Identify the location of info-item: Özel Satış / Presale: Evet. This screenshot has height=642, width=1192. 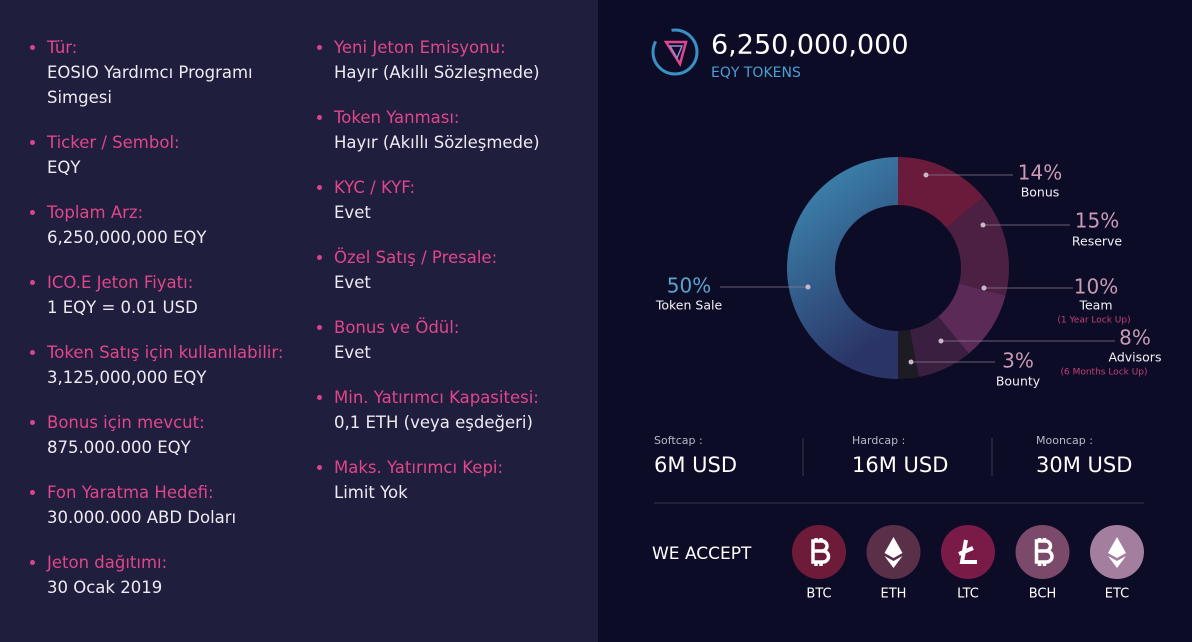
(452, 270).